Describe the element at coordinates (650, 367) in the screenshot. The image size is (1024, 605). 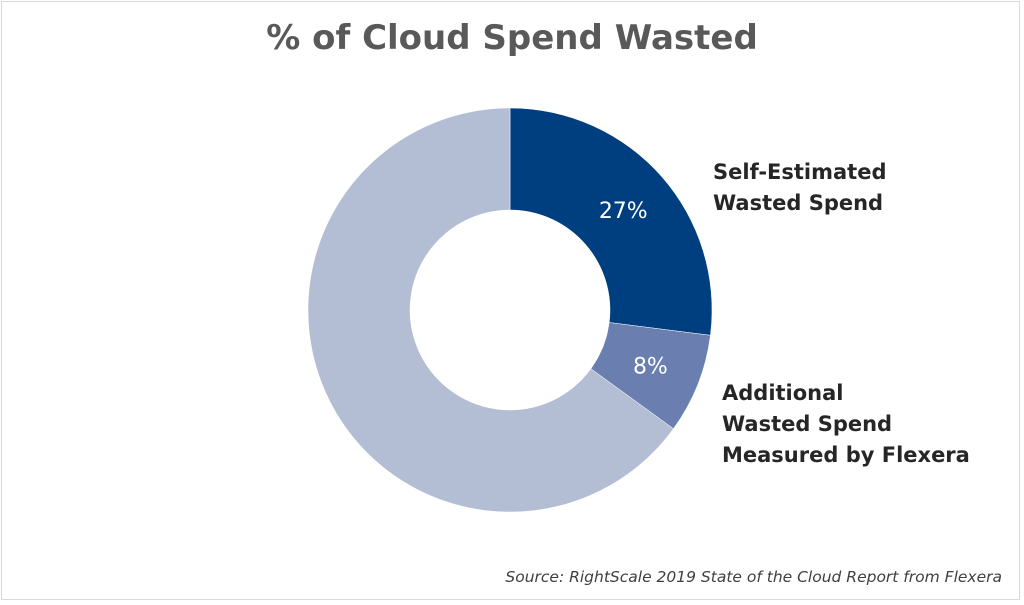
I see `data-label-8pct: 8%` at that location.